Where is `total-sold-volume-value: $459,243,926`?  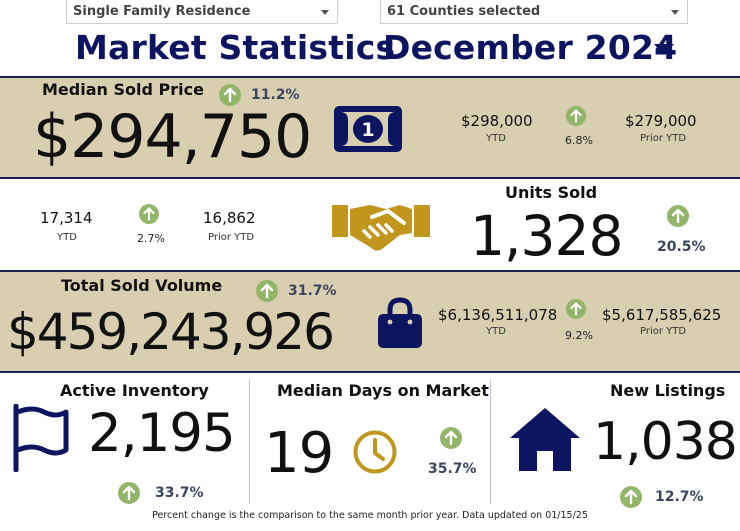
total-sold-volume-value: $459,243,926 is located at coordinates (171, 332).